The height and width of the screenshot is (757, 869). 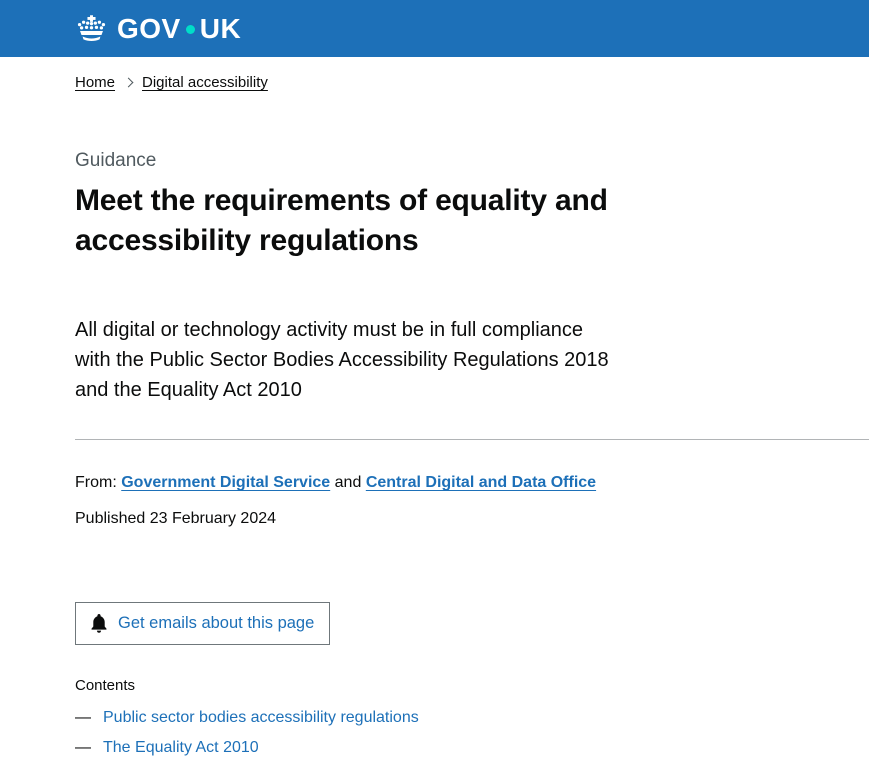 I want to click on crown-icon, so click(x=91, y=28).